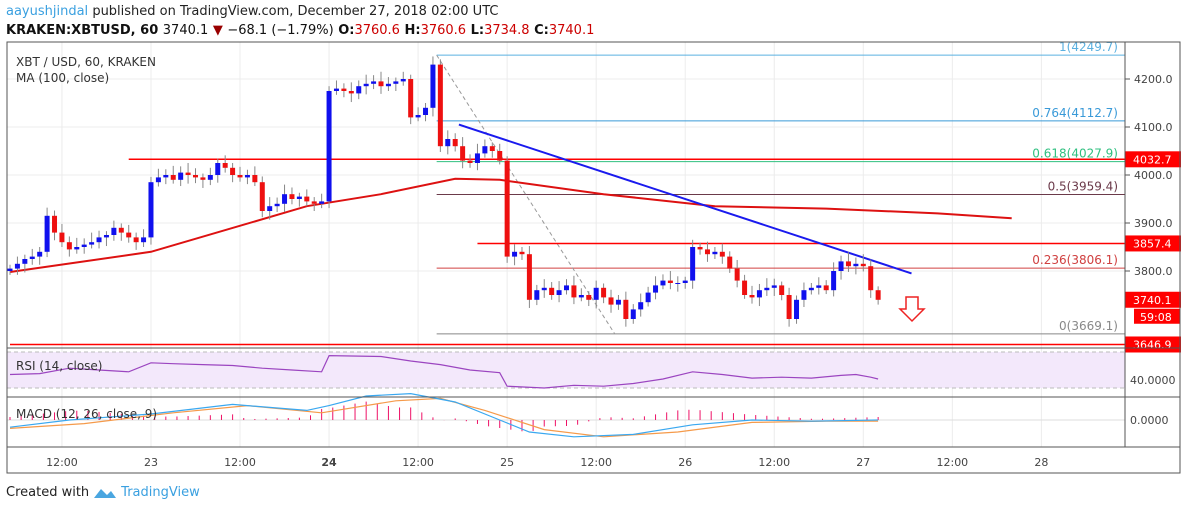 The height and width of the screenshot is (510, 1188). What do you see at coordinates (477, 30) in the screenshot?
I see `l-label: L:` at bounding box center [477, 30].